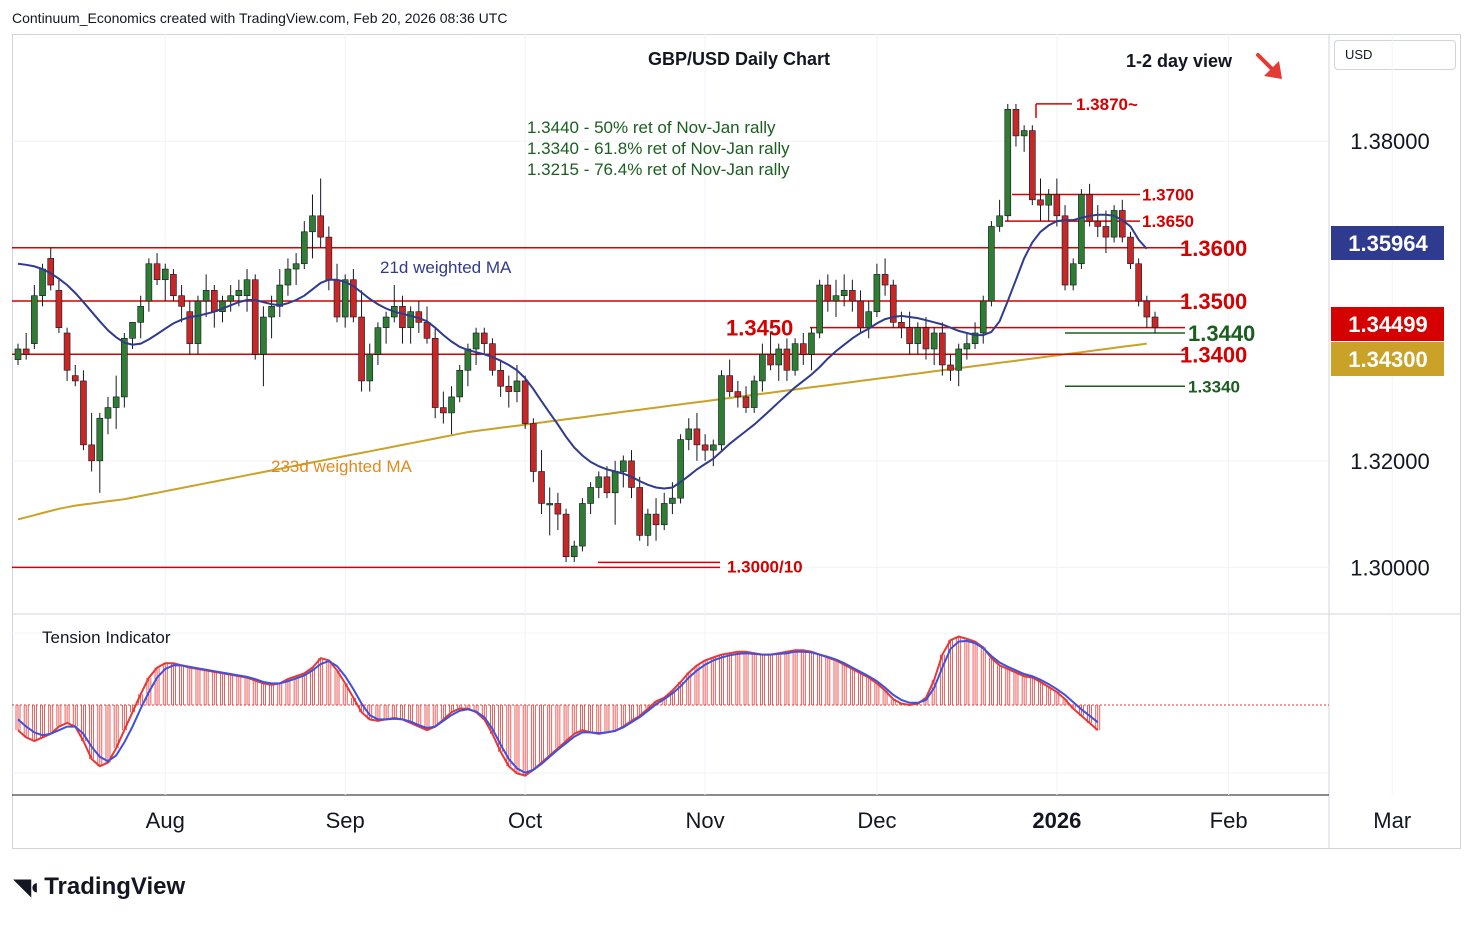 This screenshot has width=1474, height=925. Describe the element at coordinates (115, 886) in the screenshot. I see `tradingview-logo-text: TradingView` at that location.